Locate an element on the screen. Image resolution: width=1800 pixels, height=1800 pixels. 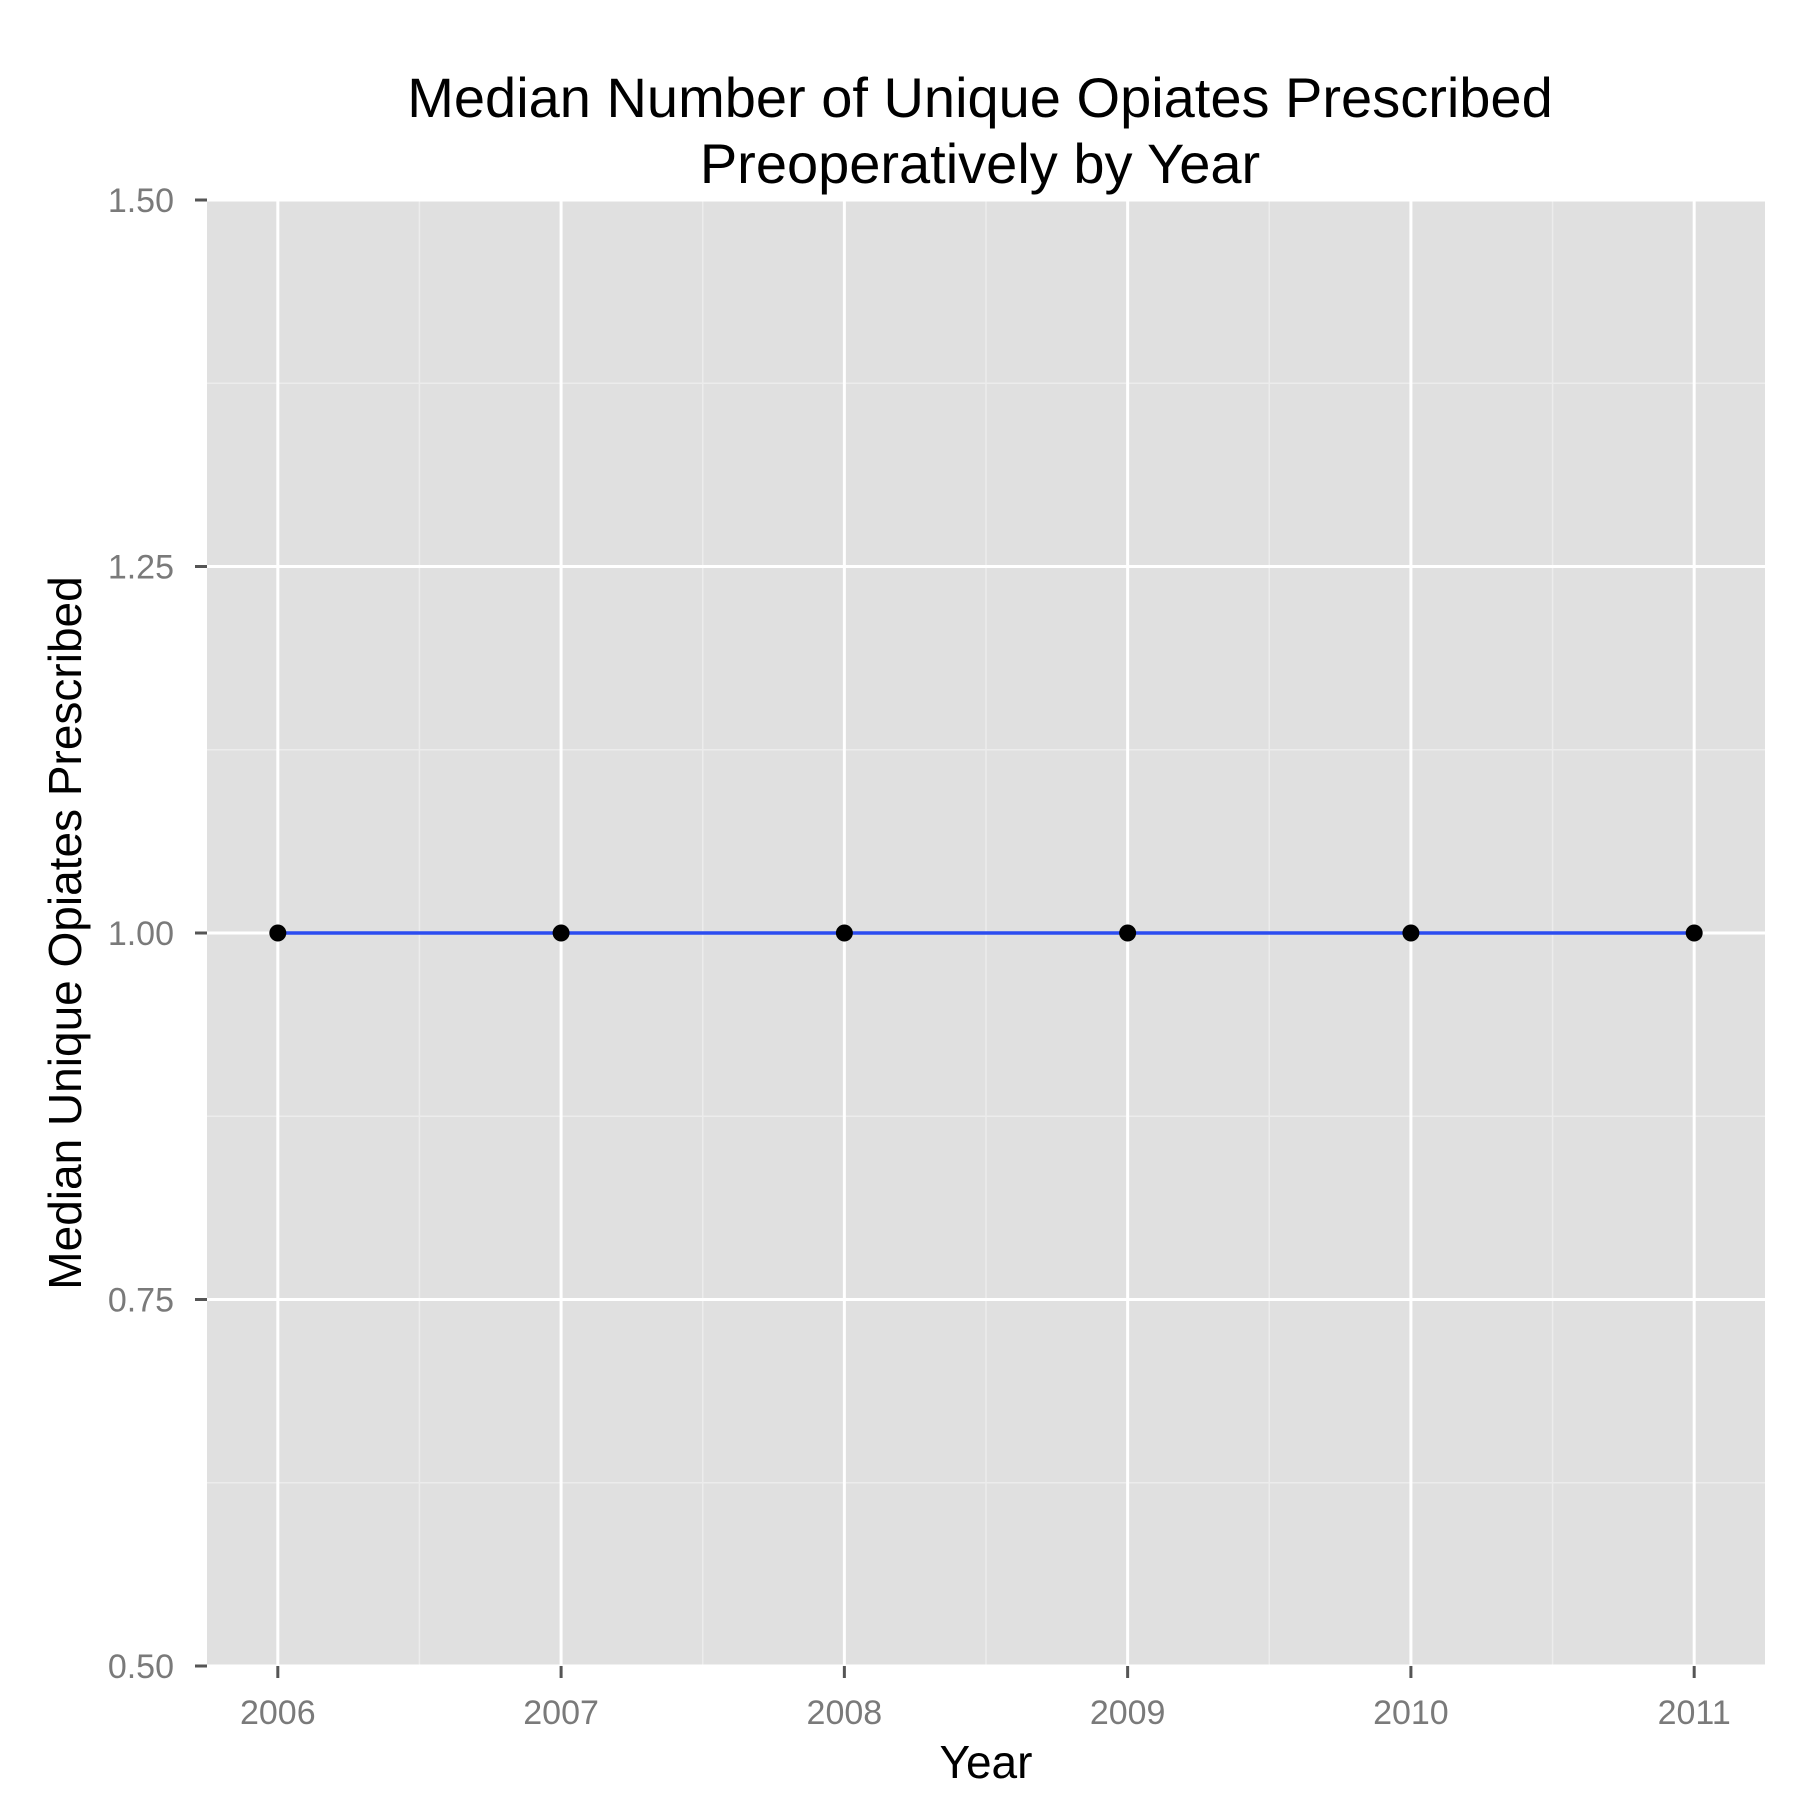
x-tick-label: 2011 is located at coordinates (1694, 1713).